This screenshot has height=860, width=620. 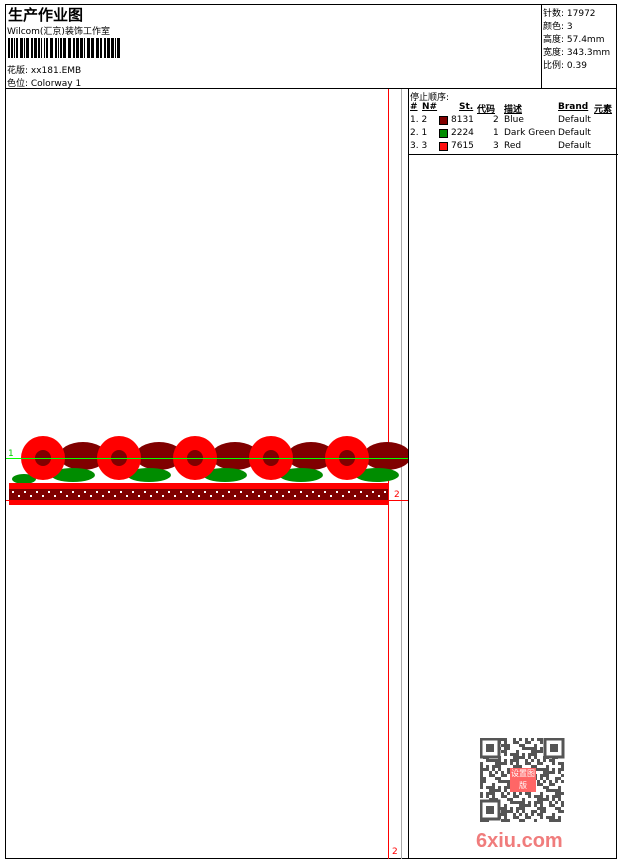 What do you see at coordinates (574, 133) in the screenshot?
I see `row-brand: Default` at bounding box center [574, 133].